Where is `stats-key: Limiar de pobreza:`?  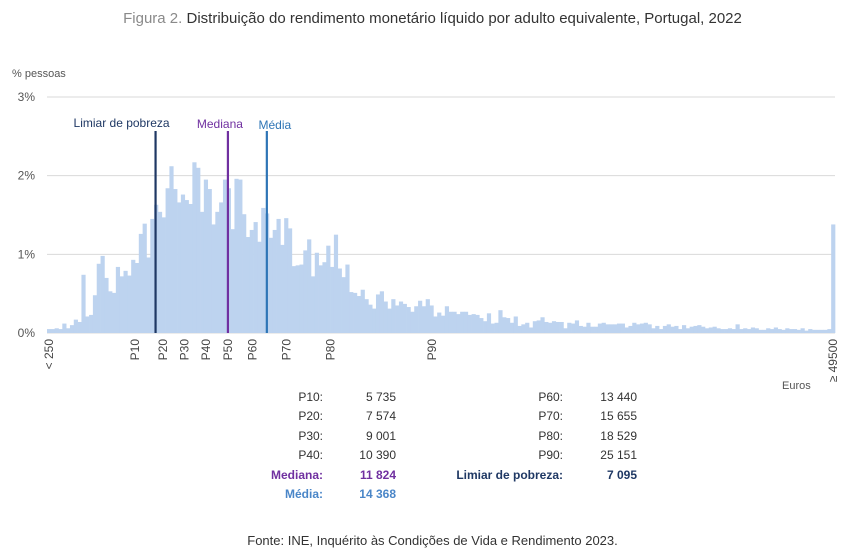 stats-key: Limiar de pobreza: is located at coordinates (509, 474).